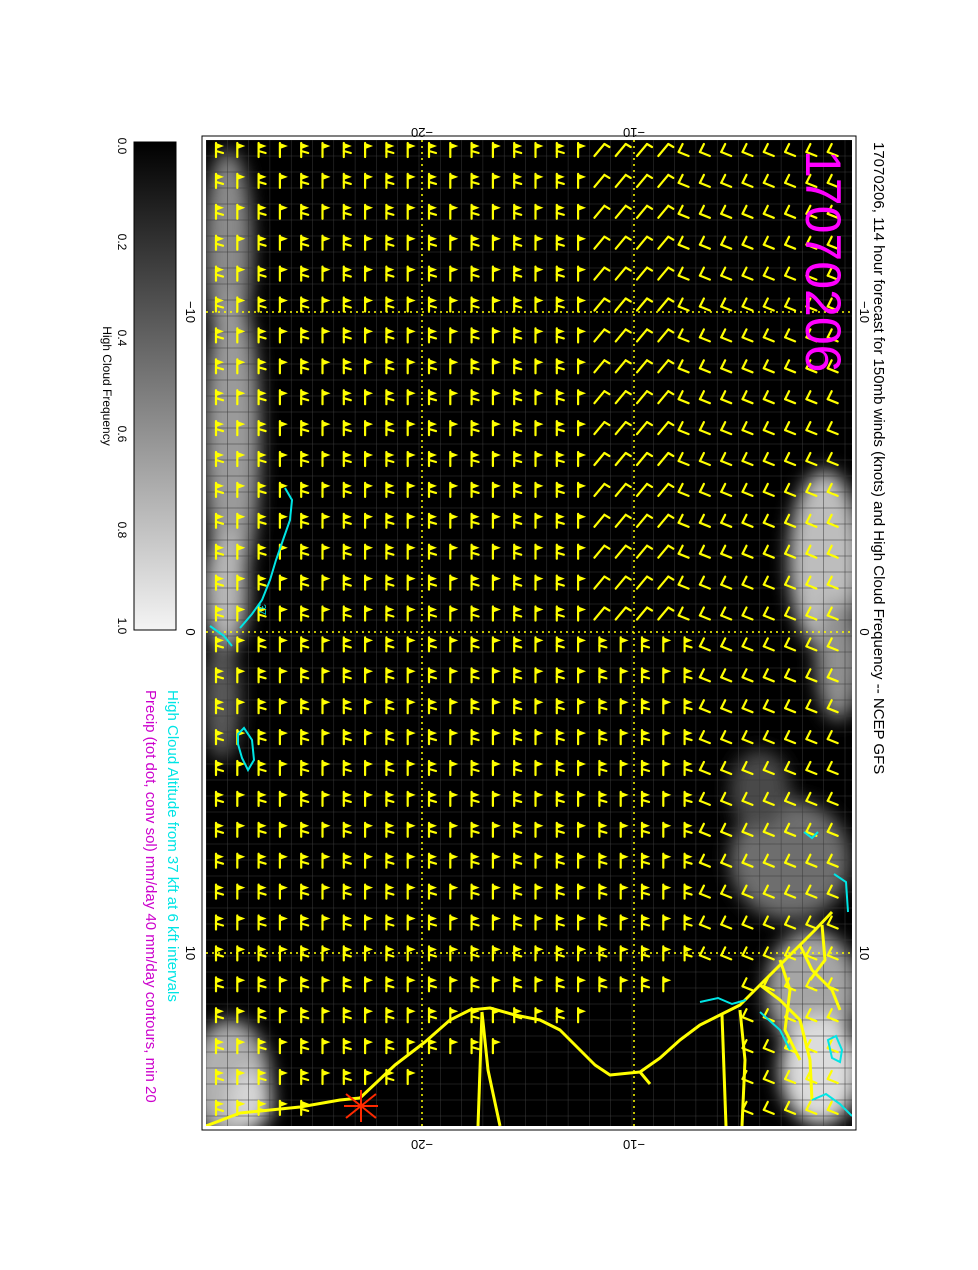 Image resolution: width=978 pixels, height=1270 pixels. I want to click on bottom-tick-label: −20, so click(422, 1144).